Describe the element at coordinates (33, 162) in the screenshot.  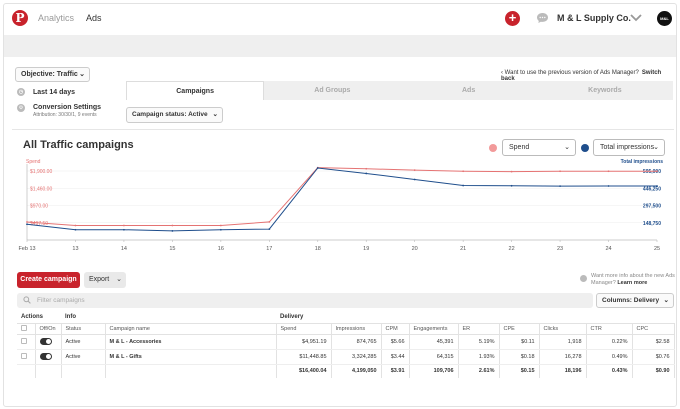
I see `left-axis-label: Spend` at that location.